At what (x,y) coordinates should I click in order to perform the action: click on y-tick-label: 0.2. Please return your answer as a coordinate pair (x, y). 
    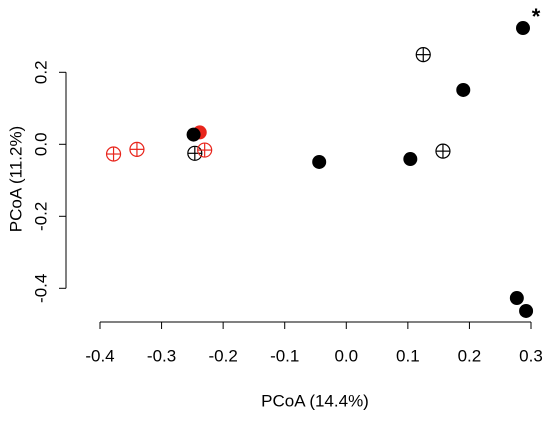
    Looking at the image, I should click on (40, 72).